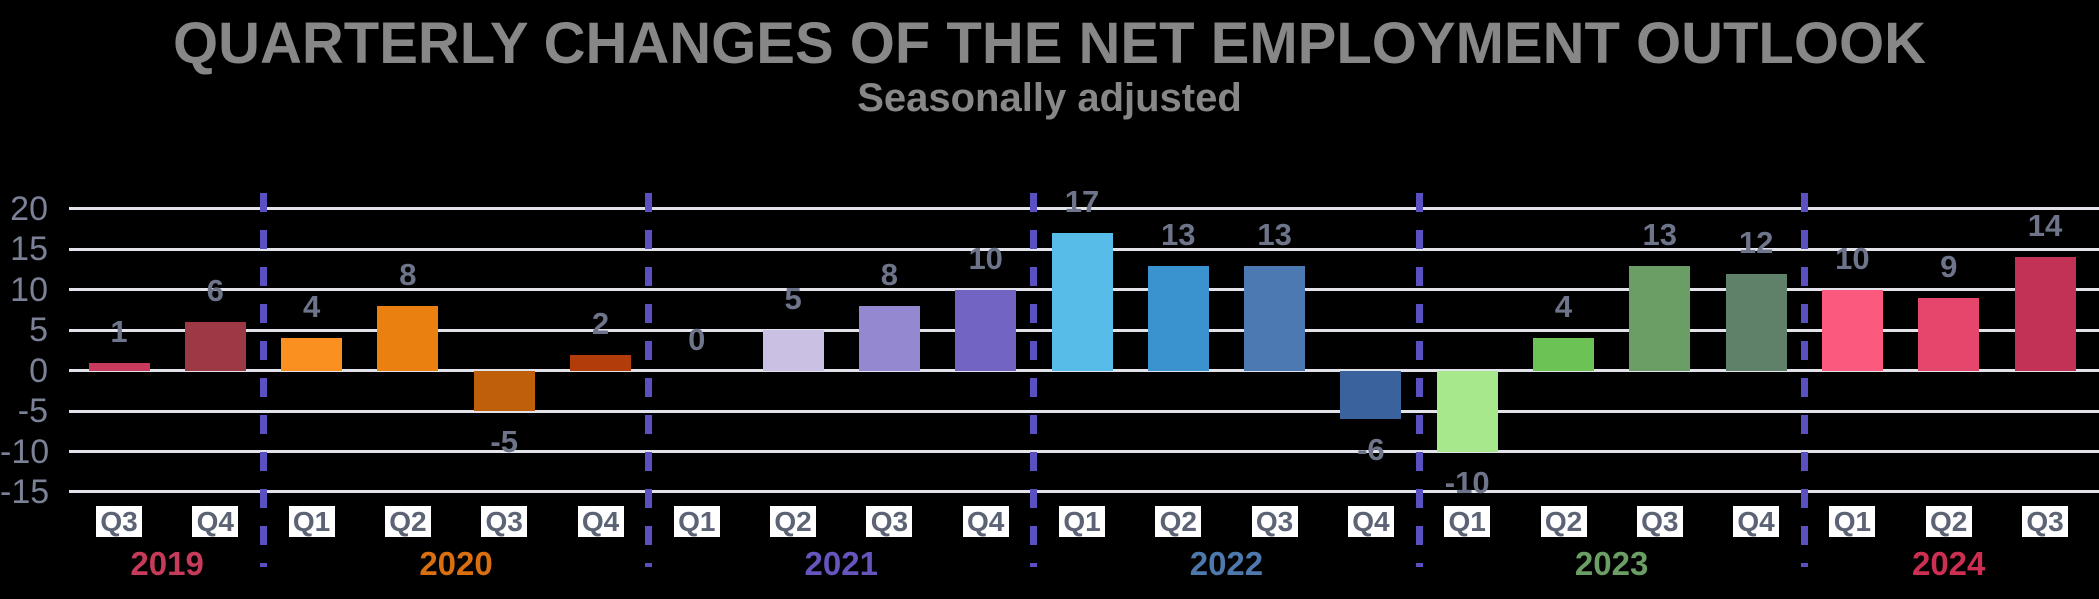  I want to click on bar-2022-q4, so click(1371, 395).